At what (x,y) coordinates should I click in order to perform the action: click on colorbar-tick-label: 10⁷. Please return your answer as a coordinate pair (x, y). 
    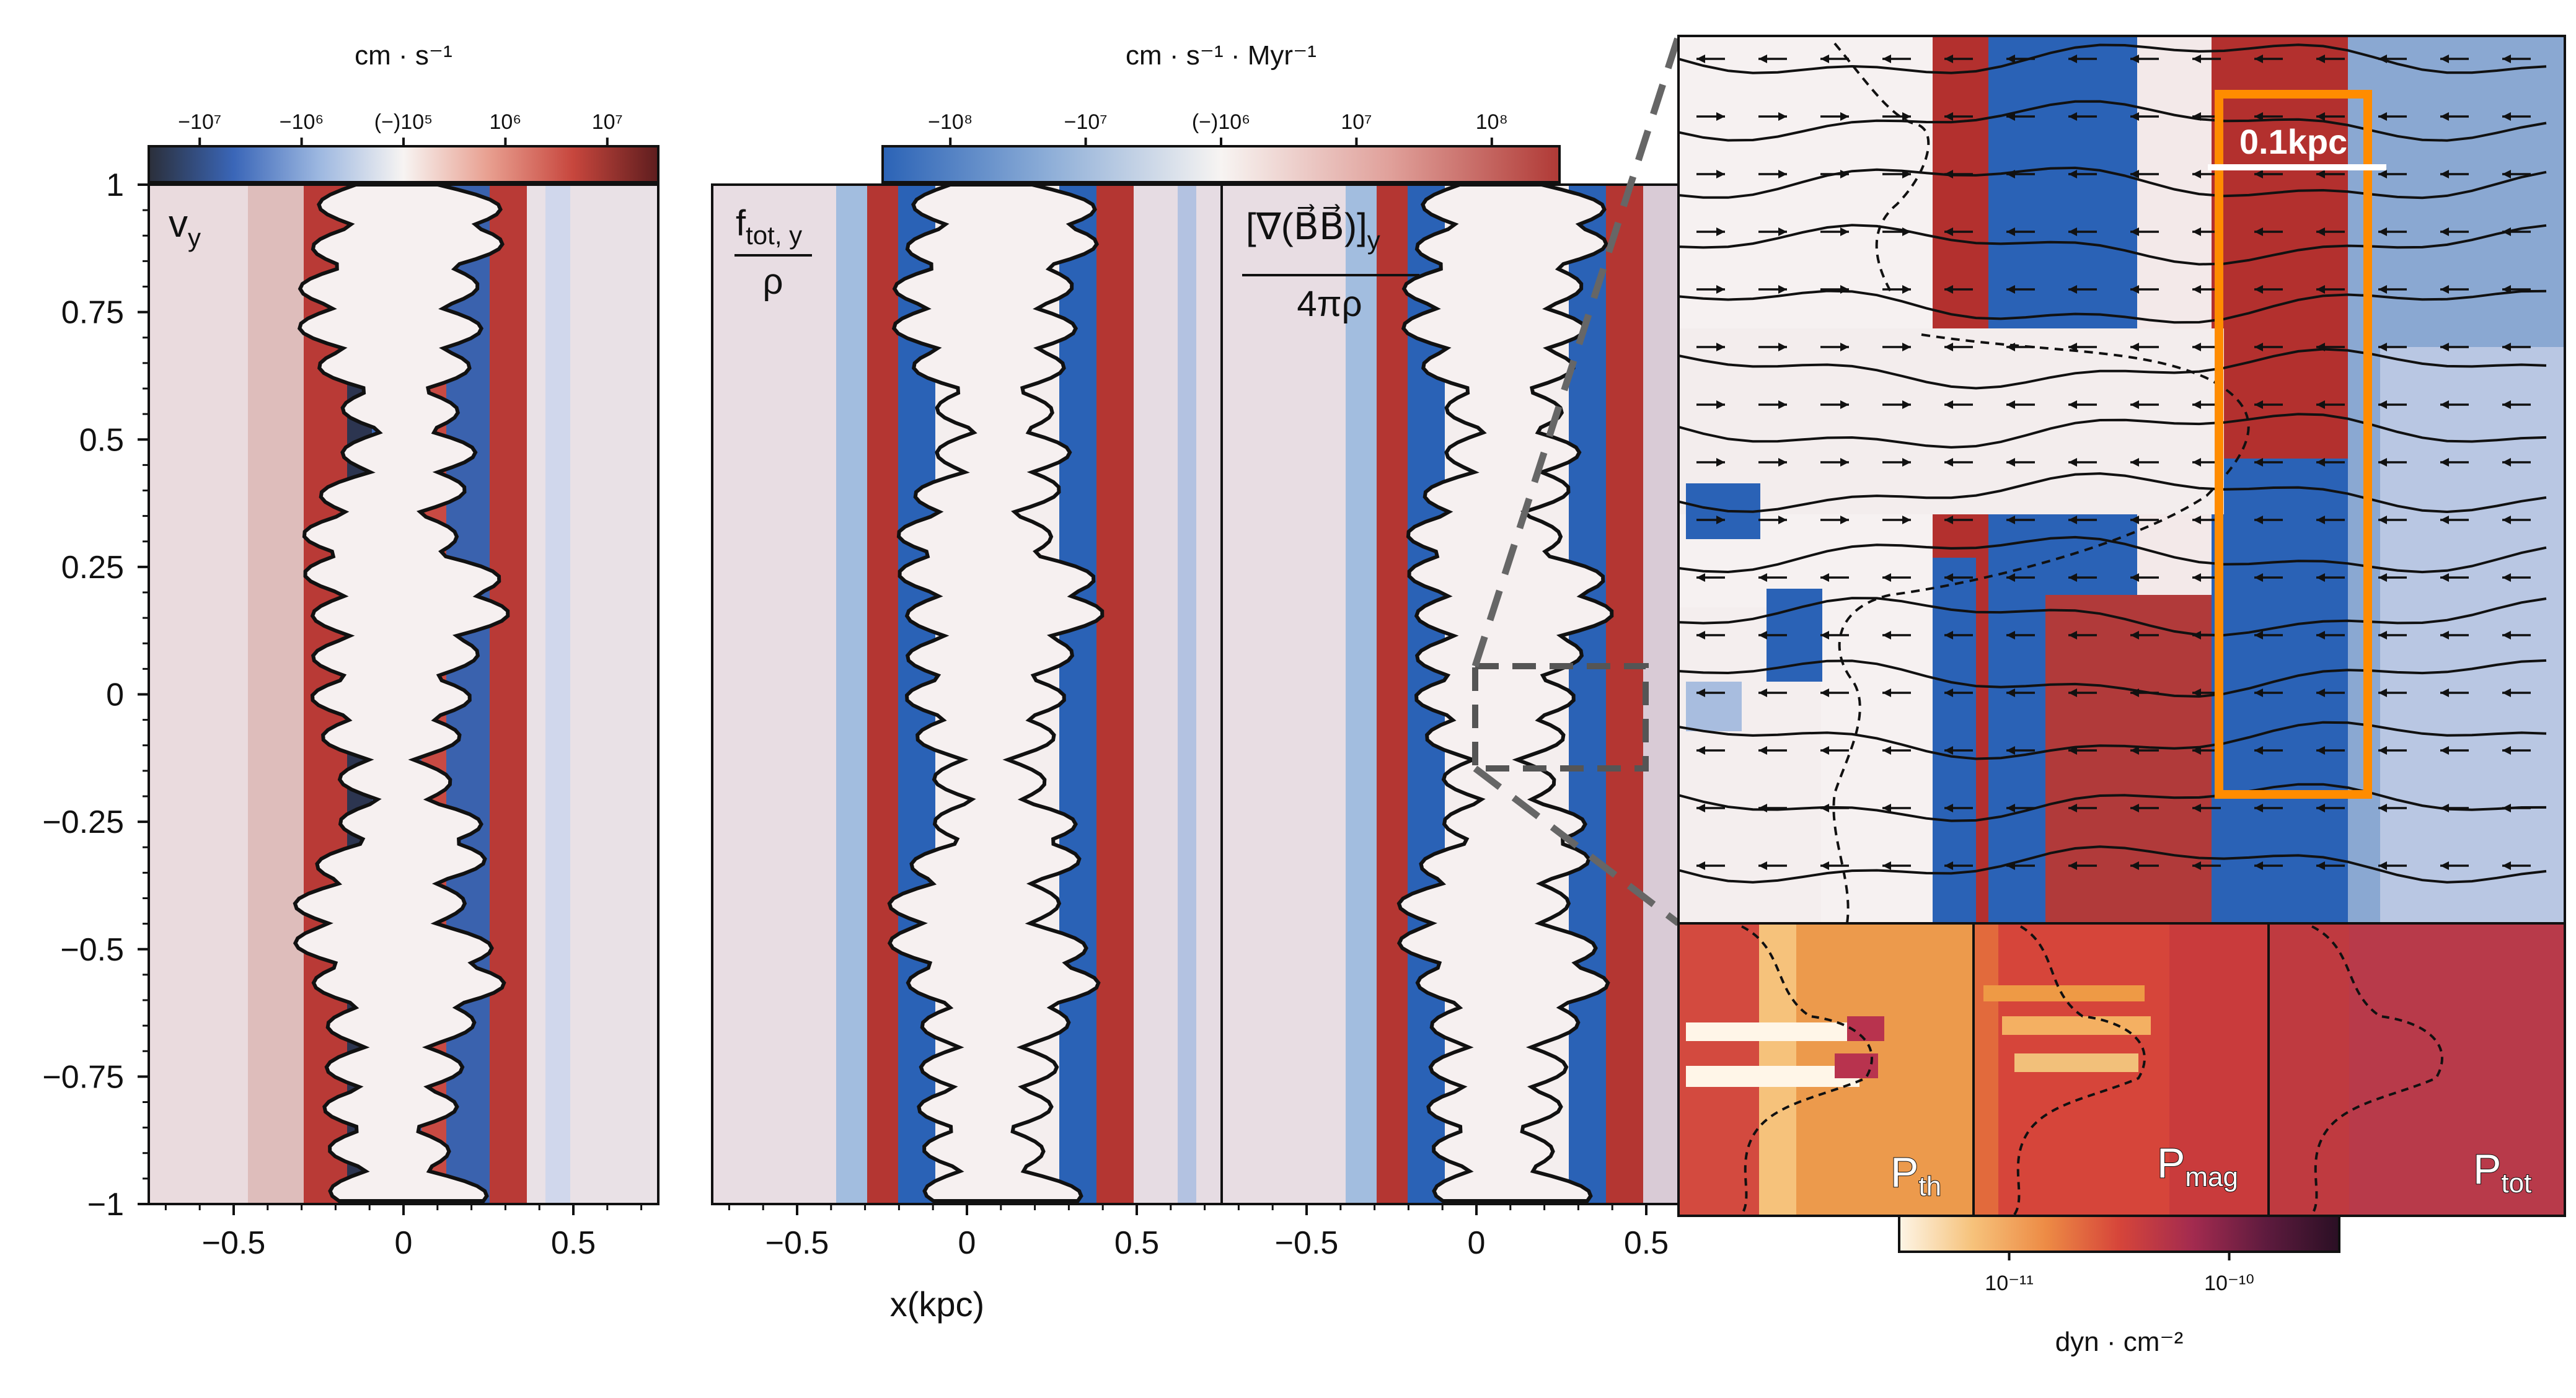
    Looking at the image, I should click on (1356, 122).